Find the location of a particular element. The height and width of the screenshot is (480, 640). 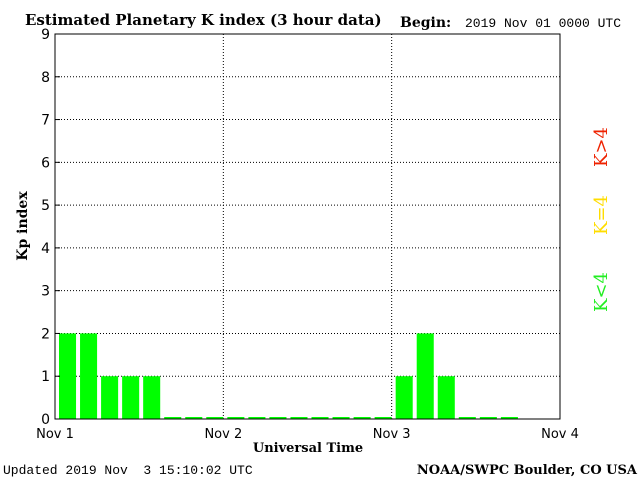

x-tick-label: Nov 4 is located at coordinates (560, 434).